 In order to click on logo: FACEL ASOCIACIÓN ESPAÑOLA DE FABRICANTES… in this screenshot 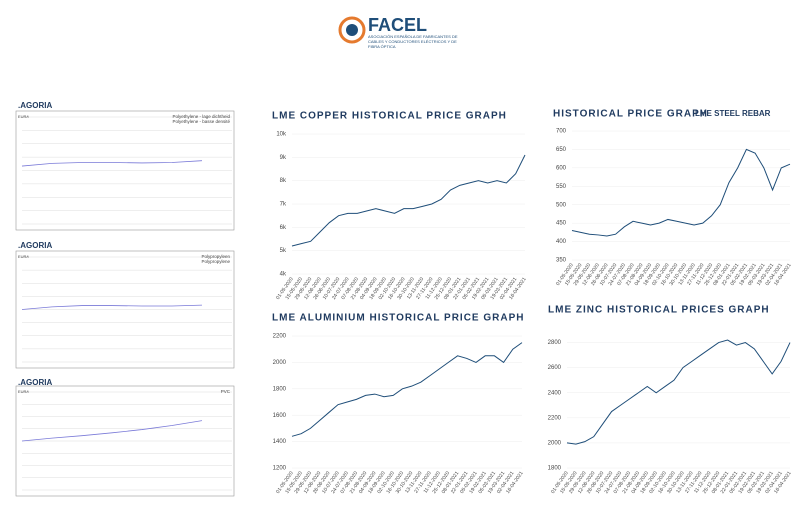, I will do `click(398, 32)`.